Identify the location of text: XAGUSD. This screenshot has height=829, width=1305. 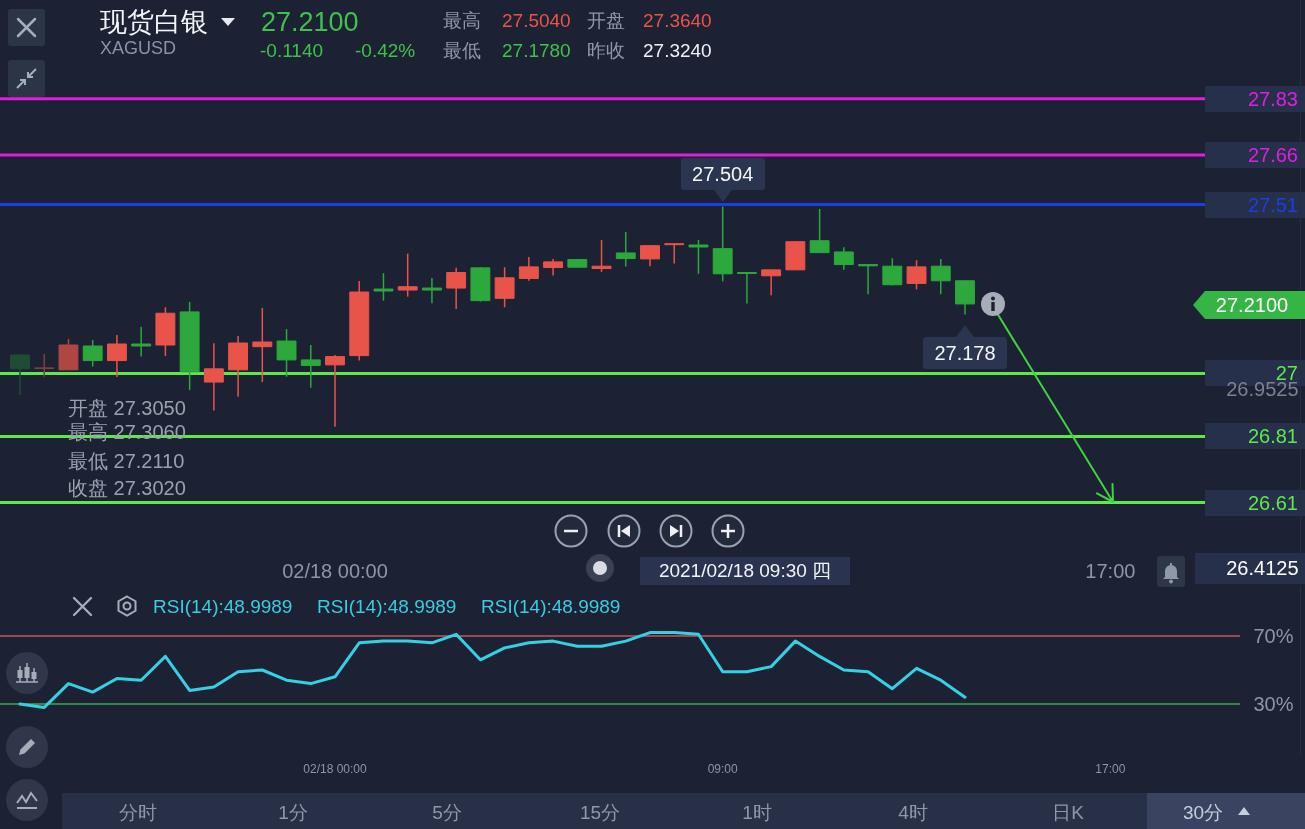
(138, 48).